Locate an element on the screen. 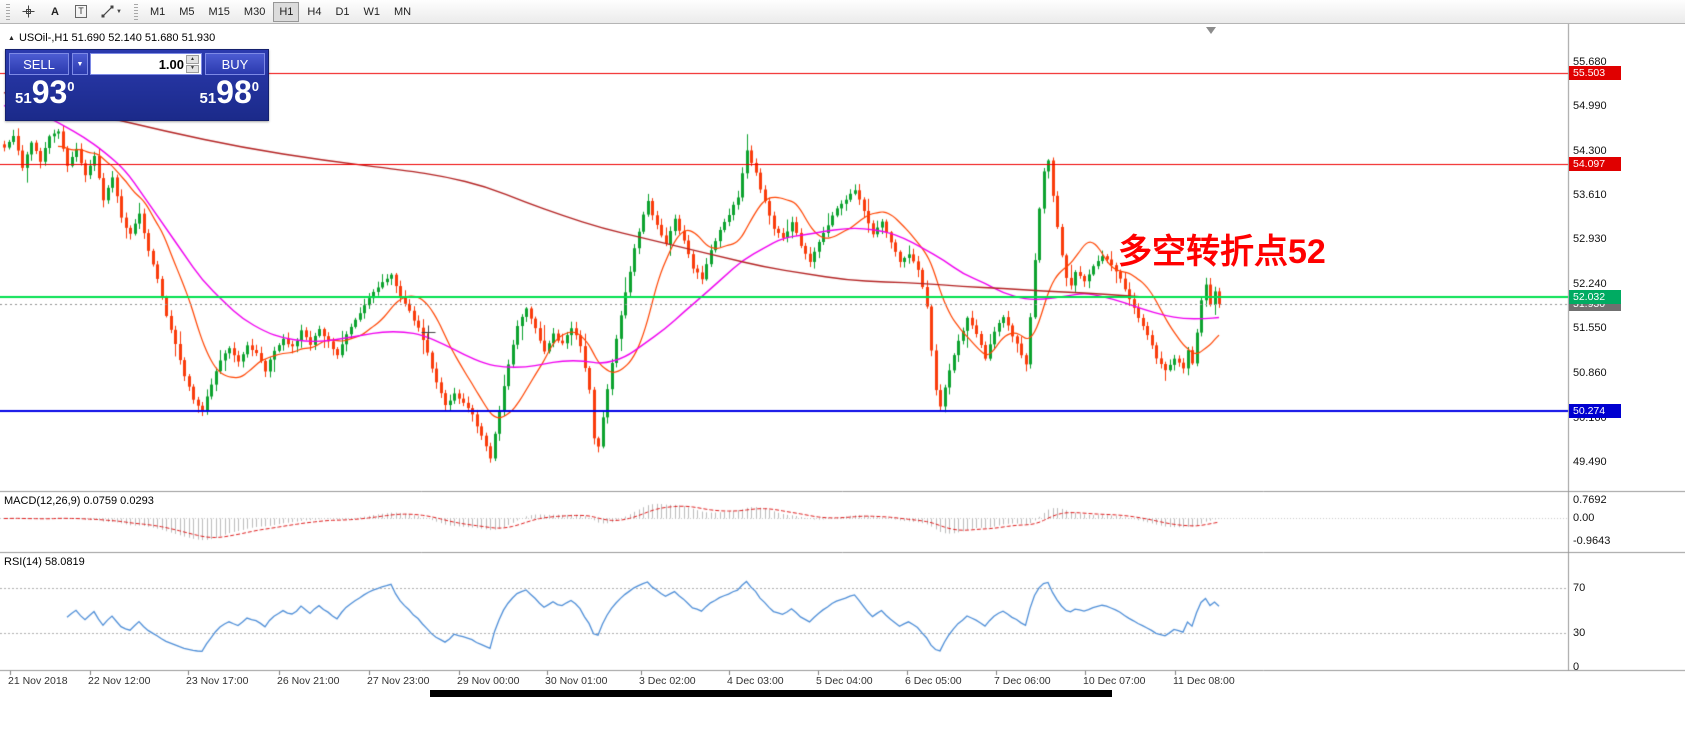  time-label: 21 Nov 2018 is located at coordinates (38, 681).